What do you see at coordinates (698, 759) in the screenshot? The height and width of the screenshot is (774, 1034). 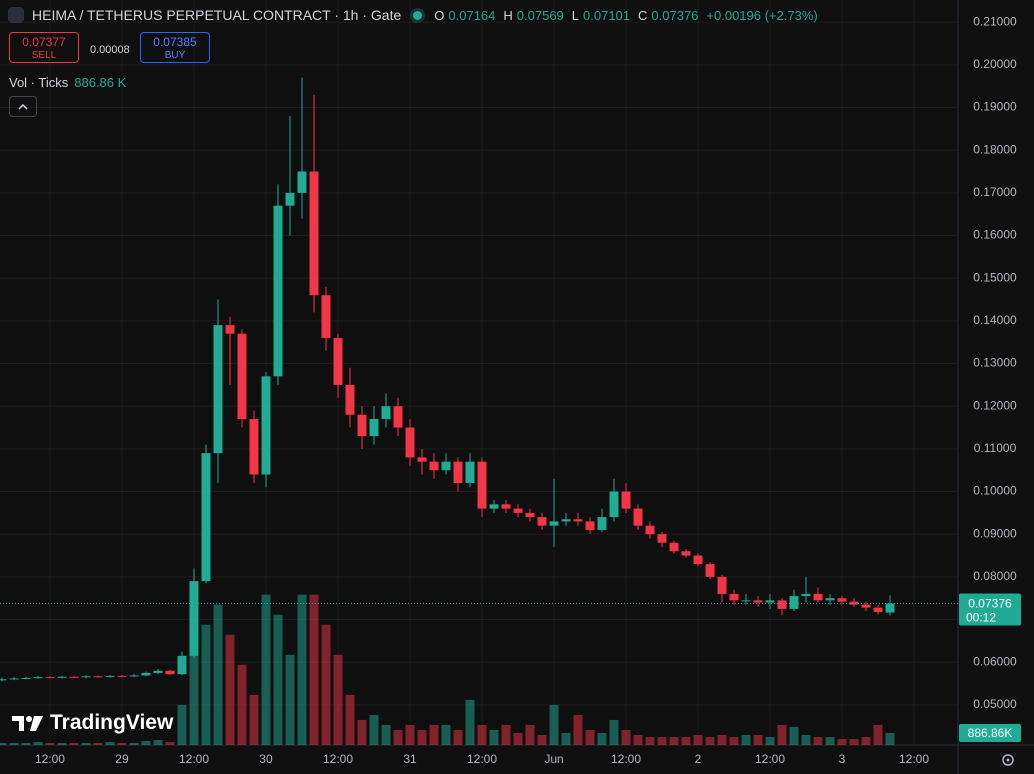 I see `x-tick-label: 2` at bounding box center [698, 759].